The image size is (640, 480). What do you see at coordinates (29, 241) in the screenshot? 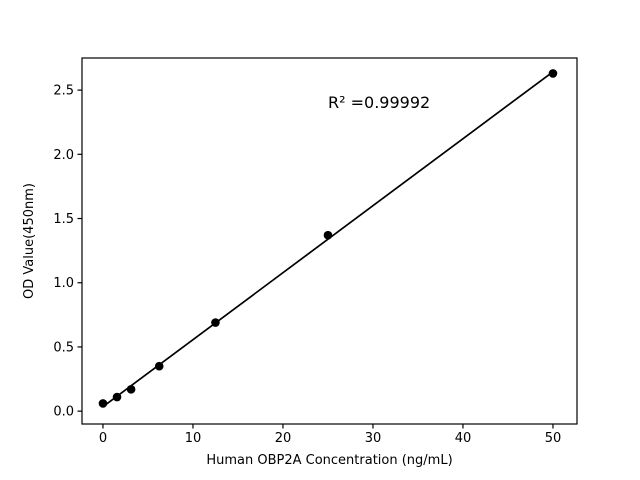
I see `y-axis-label: OD Value(450nm)` at bounding box center [29, 241].